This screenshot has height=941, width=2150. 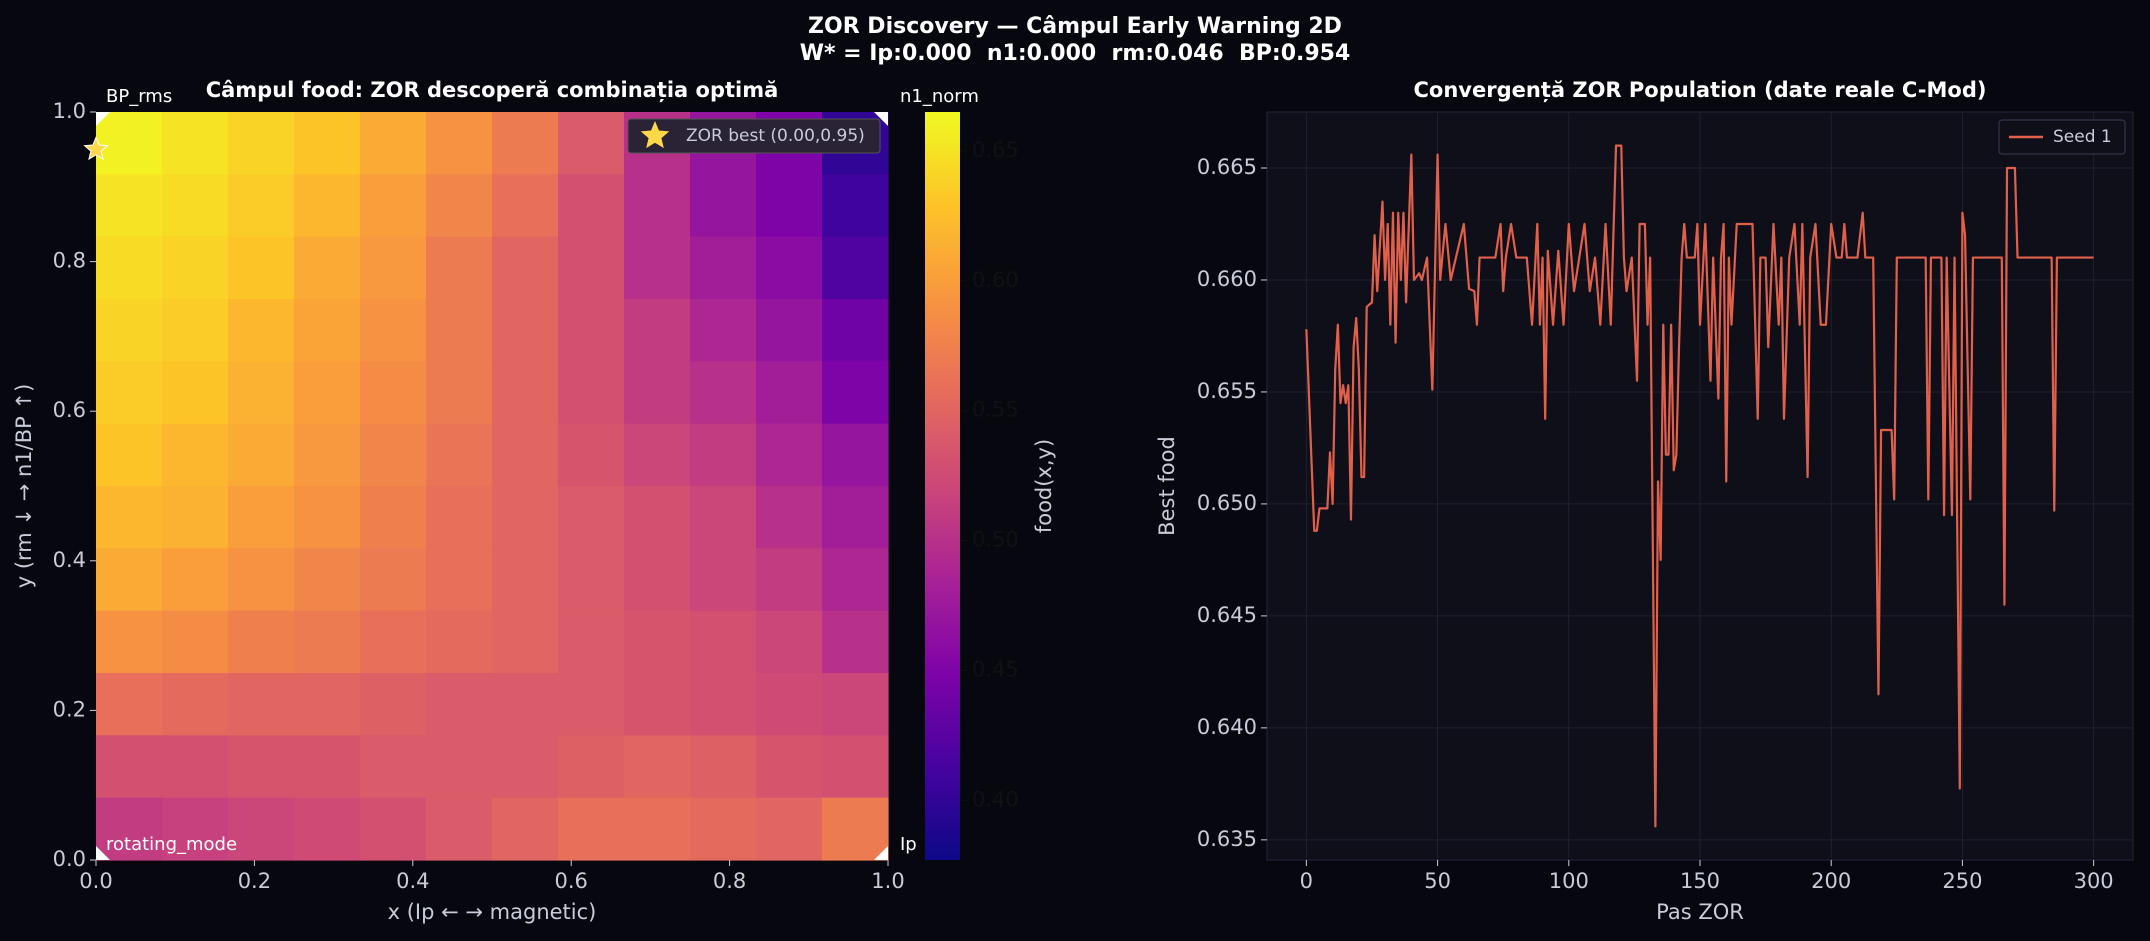 What do you see at coordinates (103, 853) in the screenshot?
I see `corner-marker` at bounding box center [103, 853].